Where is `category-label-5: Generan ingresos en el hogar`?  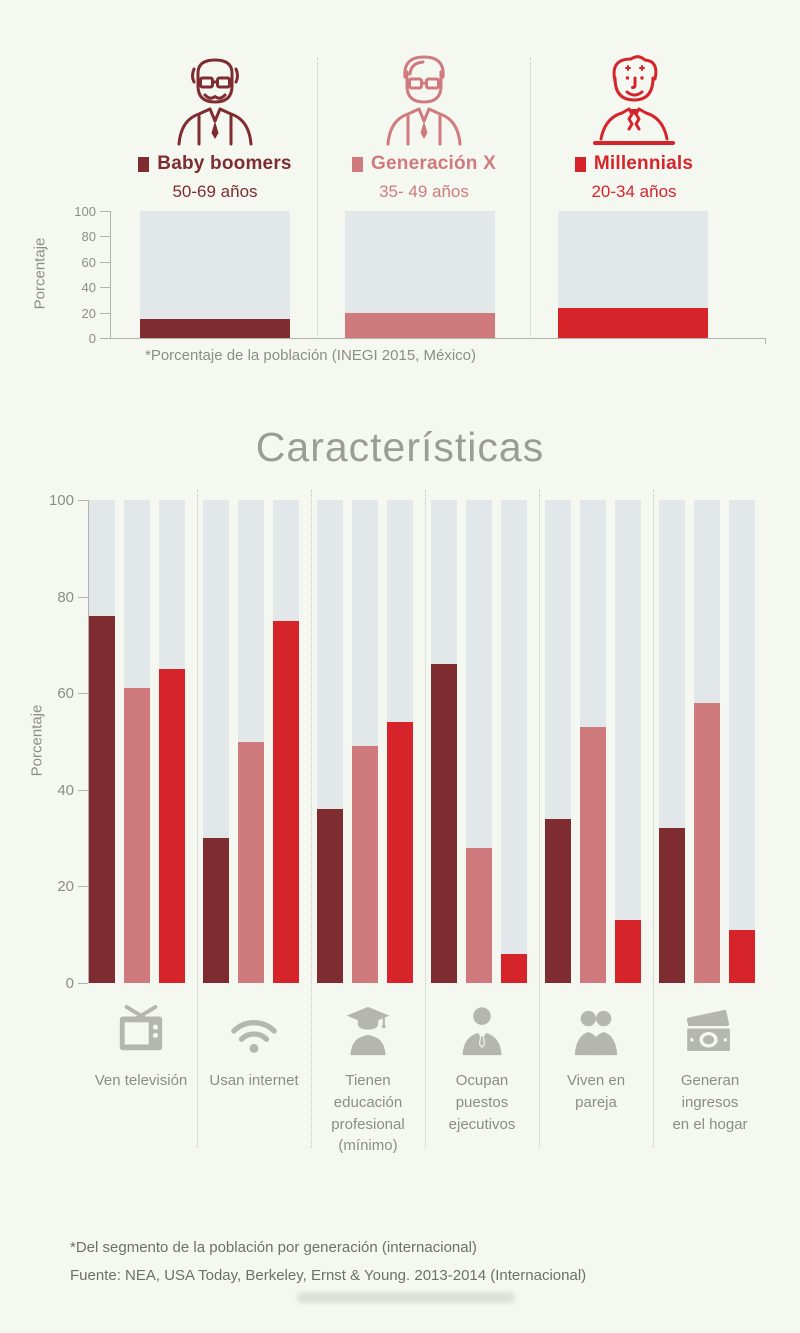
category-label-5: Generan ingresos en el hogar is located at coordinates (710, 1102).